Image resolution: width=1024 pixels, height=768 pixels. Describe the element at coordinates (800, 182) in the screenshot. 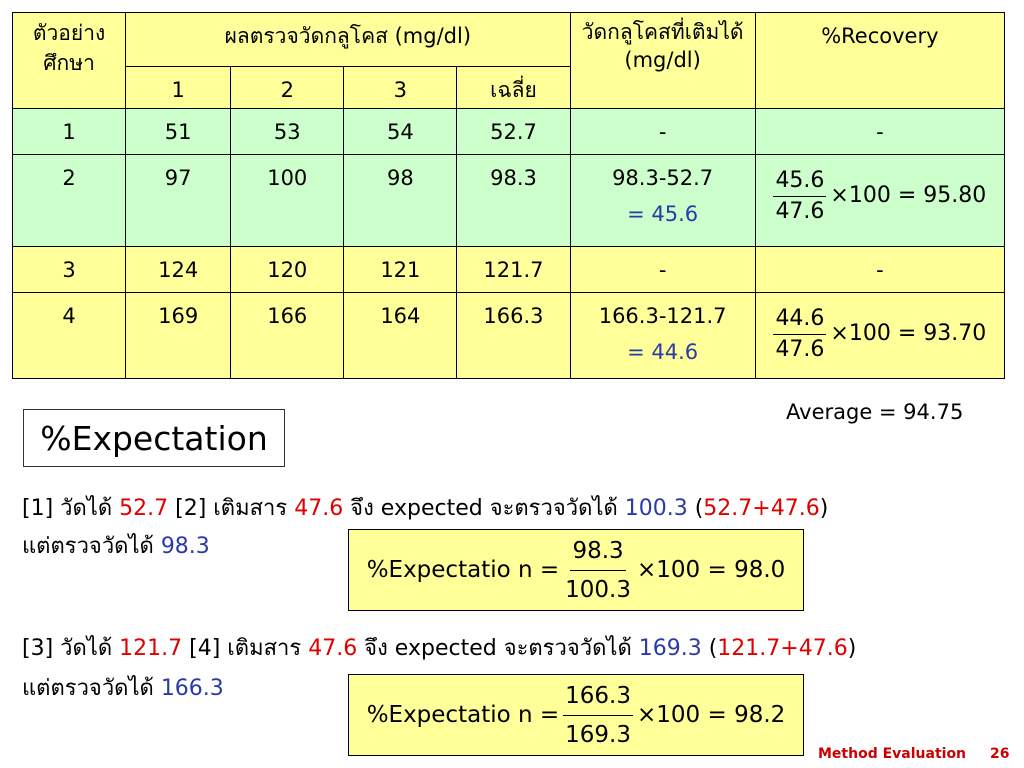

I see `recovery-numerator: 45.6` at that location.